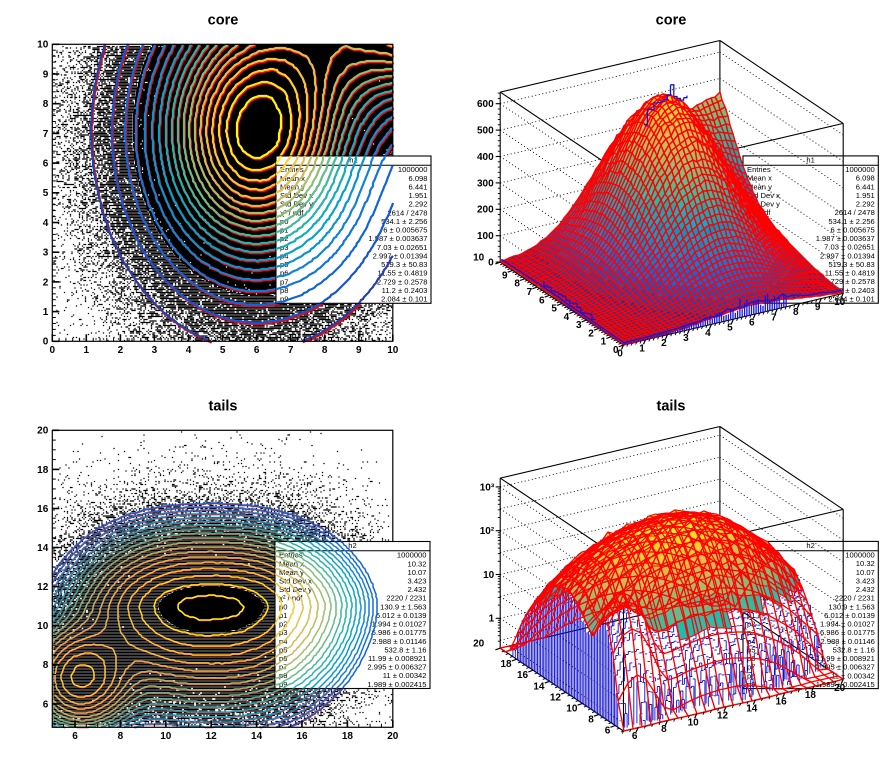  Describe the element at coordinates (404, 264) in the screenshot. I see `svg-text: 519.3 ± 50.83` at that location.